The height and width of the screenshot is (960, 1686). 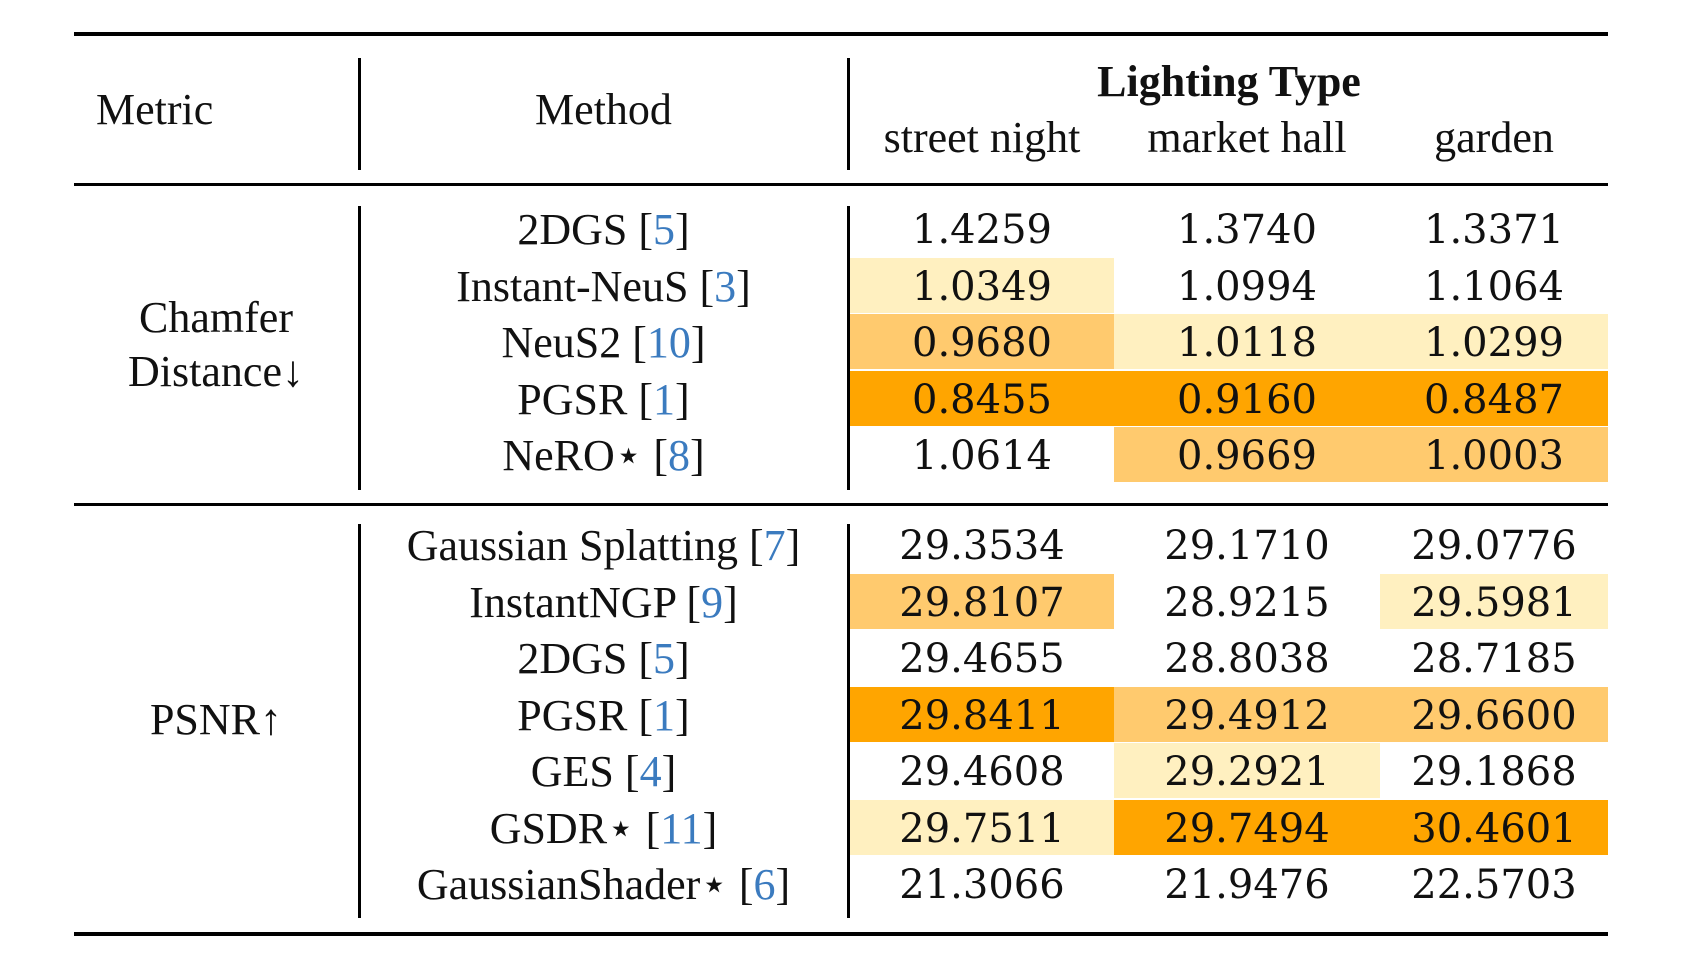 I want to click on table-cell-value: 29.8411, so click(x=982, y=716).